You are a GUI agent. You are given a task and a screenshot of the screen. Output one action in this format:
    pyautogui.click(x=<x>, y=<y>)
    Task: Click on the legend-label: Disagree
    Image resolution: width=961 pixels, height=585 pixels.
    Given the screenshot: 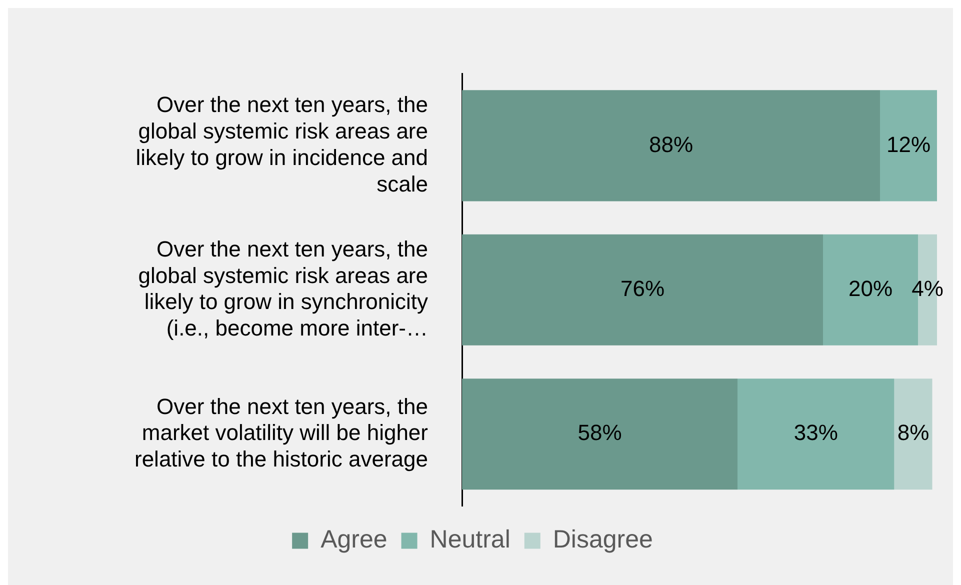 What is the action you would take?
    pyautogui.click(x=602, y=540)
    